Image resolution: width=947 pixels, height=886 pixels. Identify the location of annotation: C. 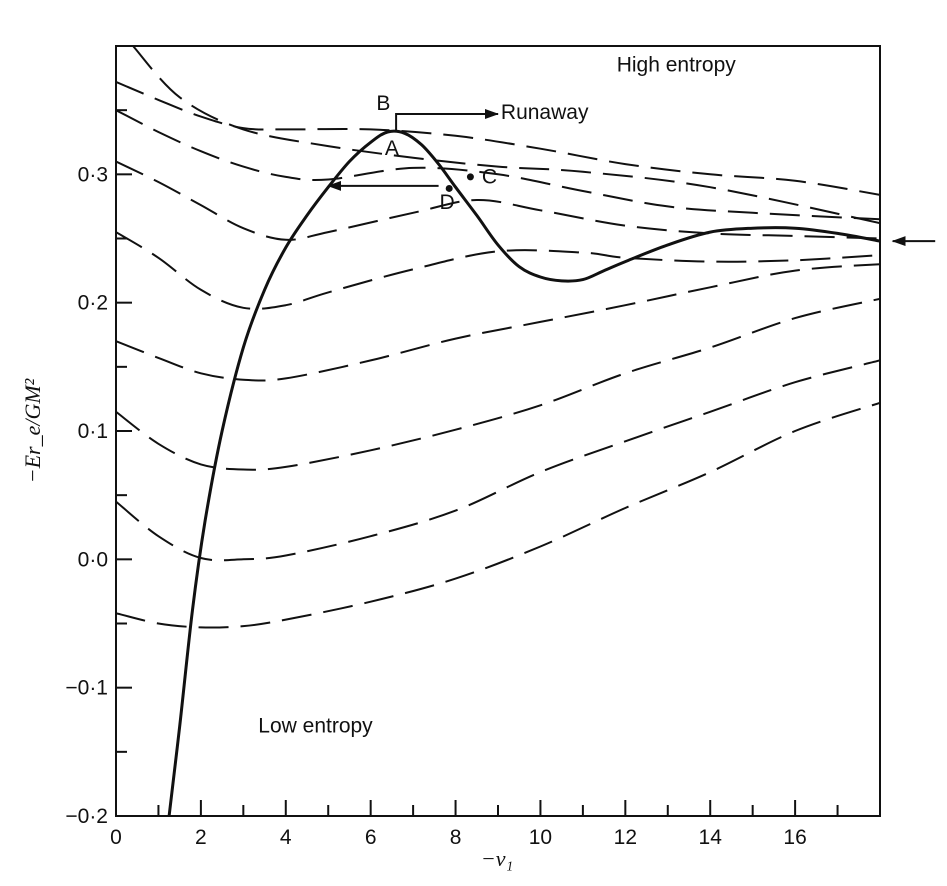
(489, 176).